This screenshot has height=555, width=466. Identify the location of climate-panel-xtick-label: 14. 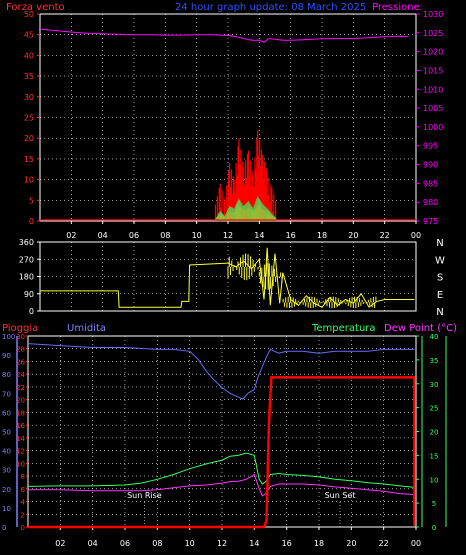
(254, 543).